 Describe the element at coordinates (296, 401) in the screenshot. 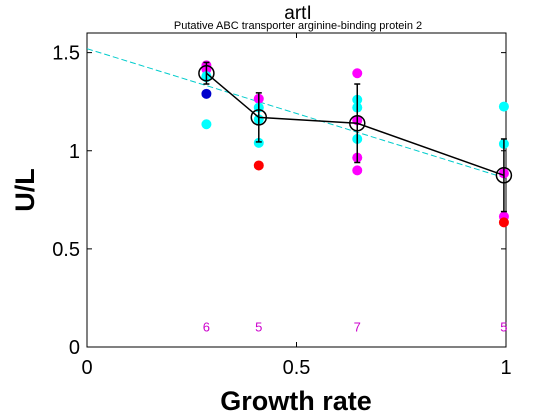

I see `x-axis-label: Growth rate` at that location.